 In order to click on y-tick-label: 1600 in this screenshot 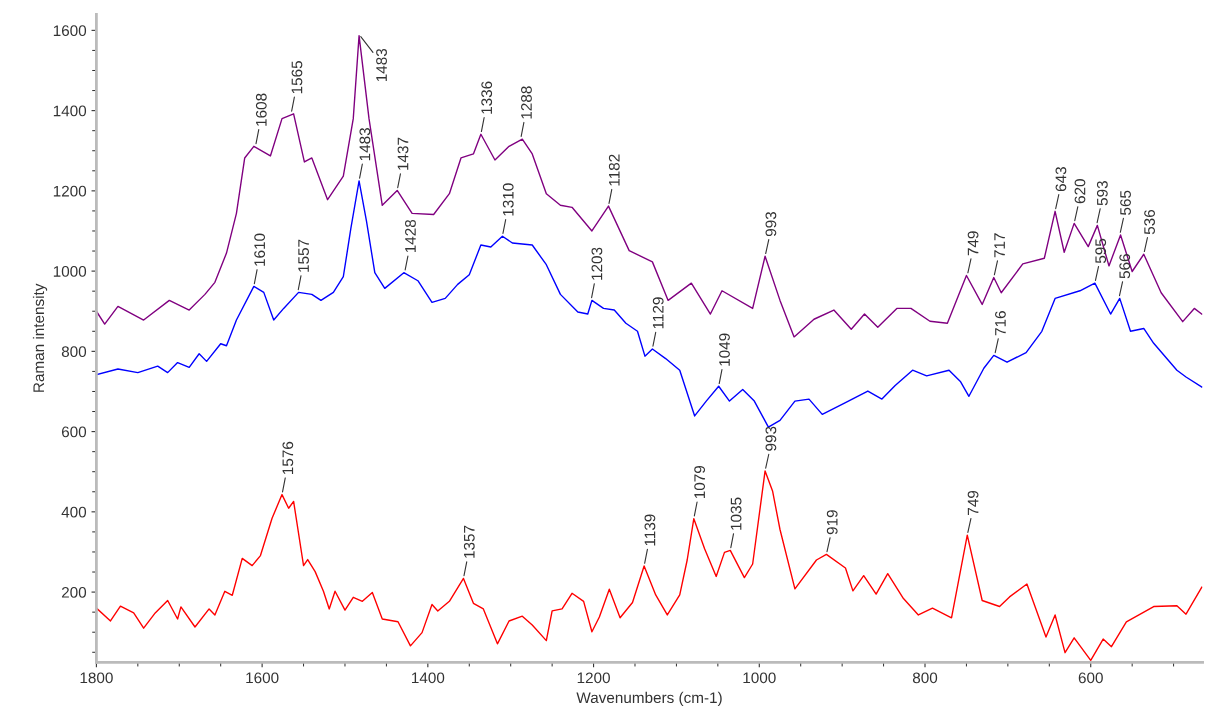, I will do `click(70, 31)`.